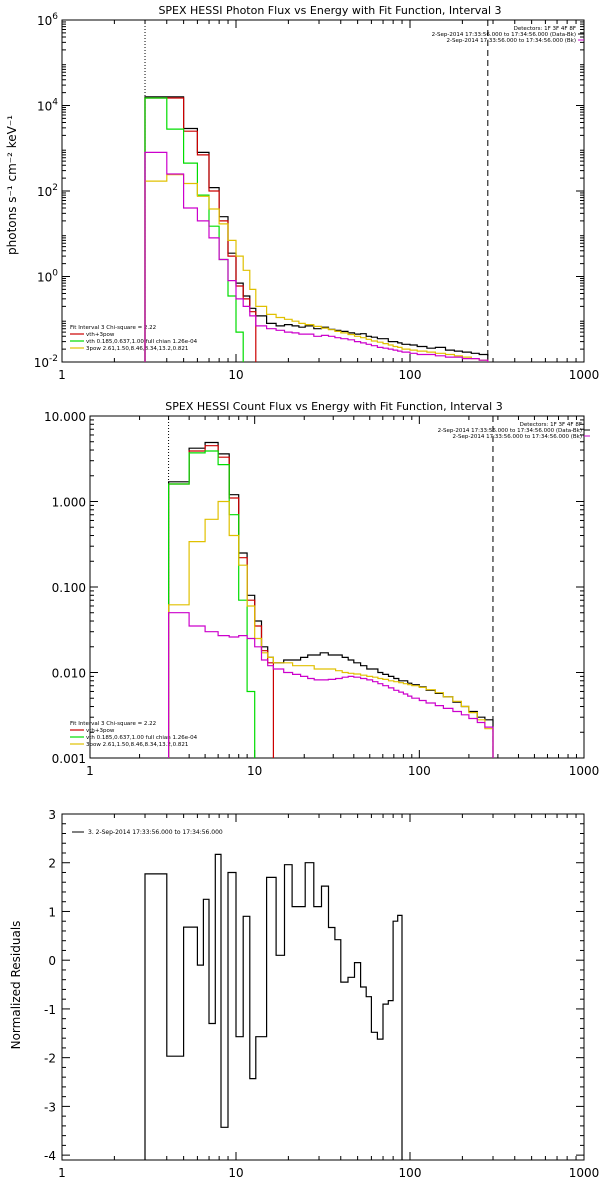 Image resolution: width=600 pixels, height=1200 pixels. What do you see at coordinates (55, 188) in the screenshot?
I see `y-tick-exponent: 2` at bounding box center [55, 188].